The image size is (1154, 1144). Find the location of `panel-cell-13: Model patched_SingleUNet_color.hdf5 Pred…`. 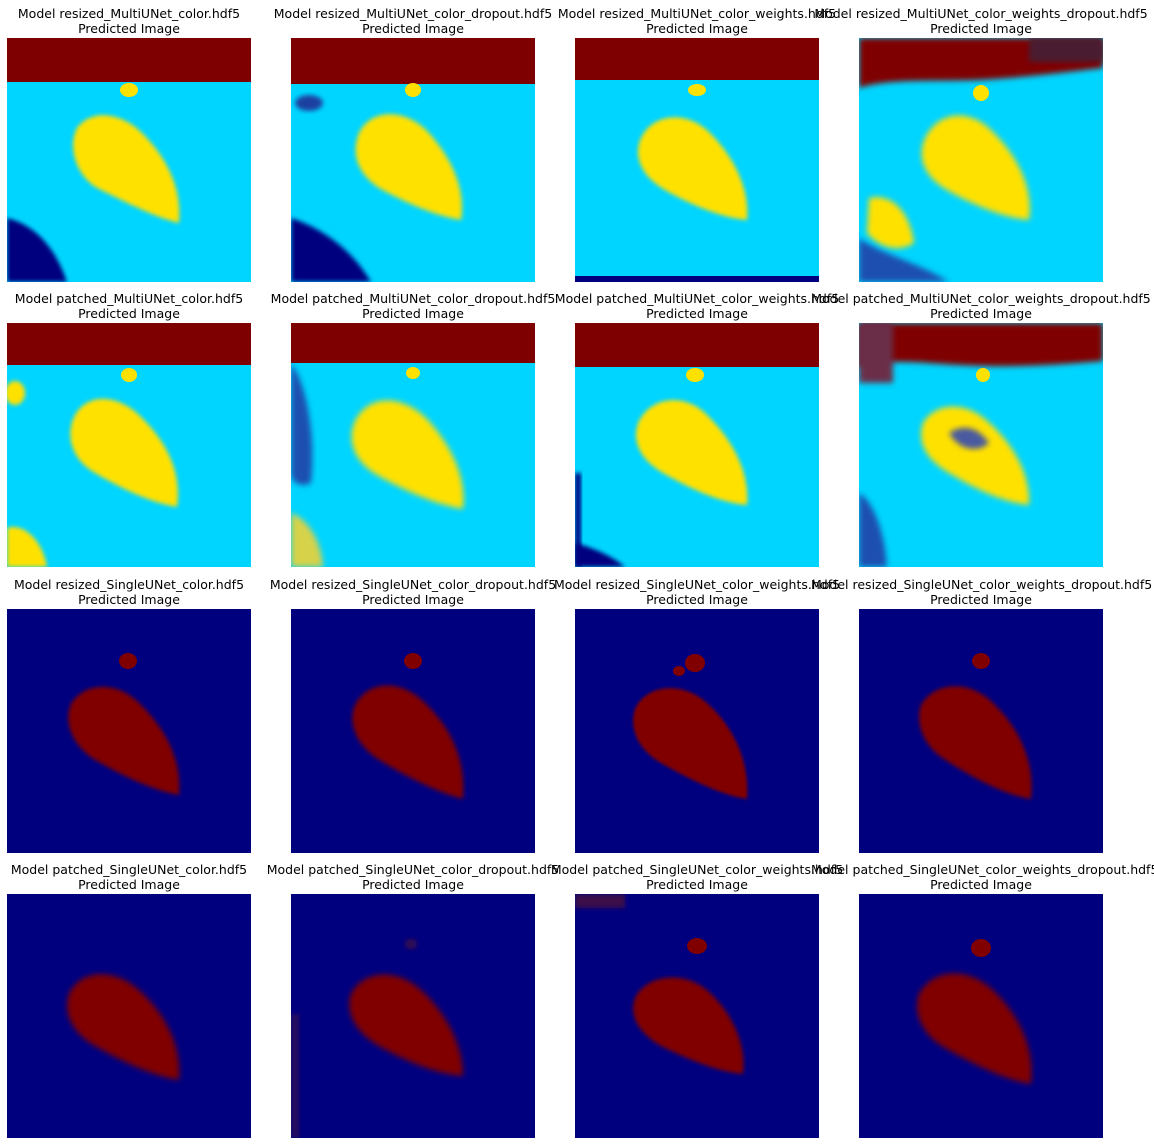

panel-cell-13: Model patched_SingleUNet_color.hdf5 Pred… is located at coordinates (129, 1000).